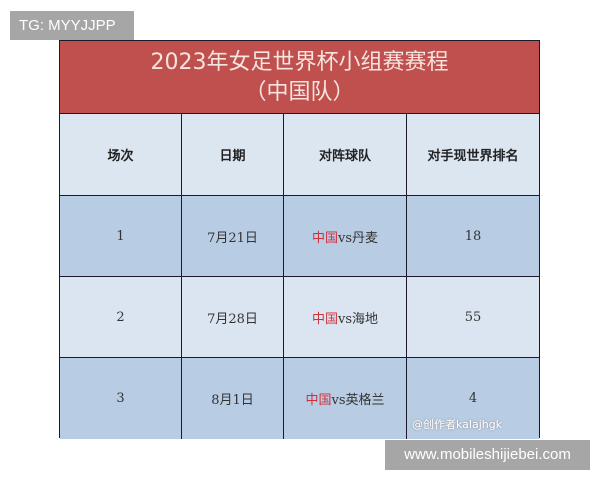 The image size is (600, 480). What do you see at coordinates (358, 400) in the screenshot?
I see `opponent: vs英格兰` at bounding box center [358, 400].